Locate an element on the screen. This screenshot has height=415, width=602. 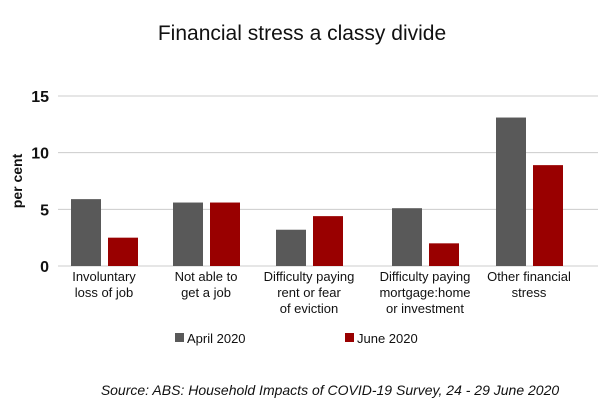
category-label: loss of job is located at coordinates (104, 292).